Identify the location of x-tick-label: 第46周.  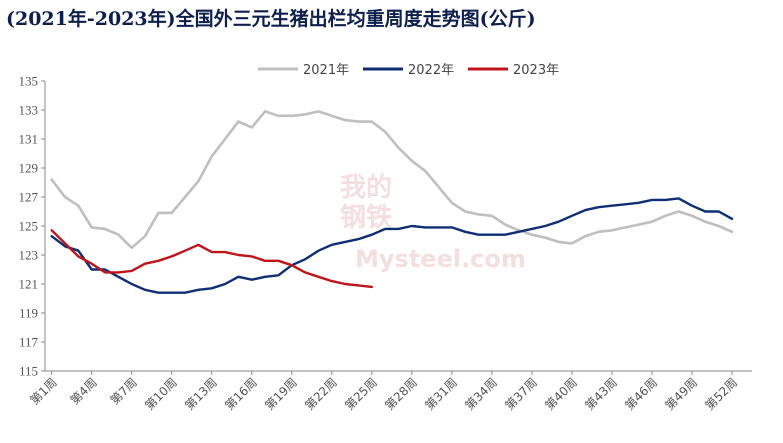
(641, 394).